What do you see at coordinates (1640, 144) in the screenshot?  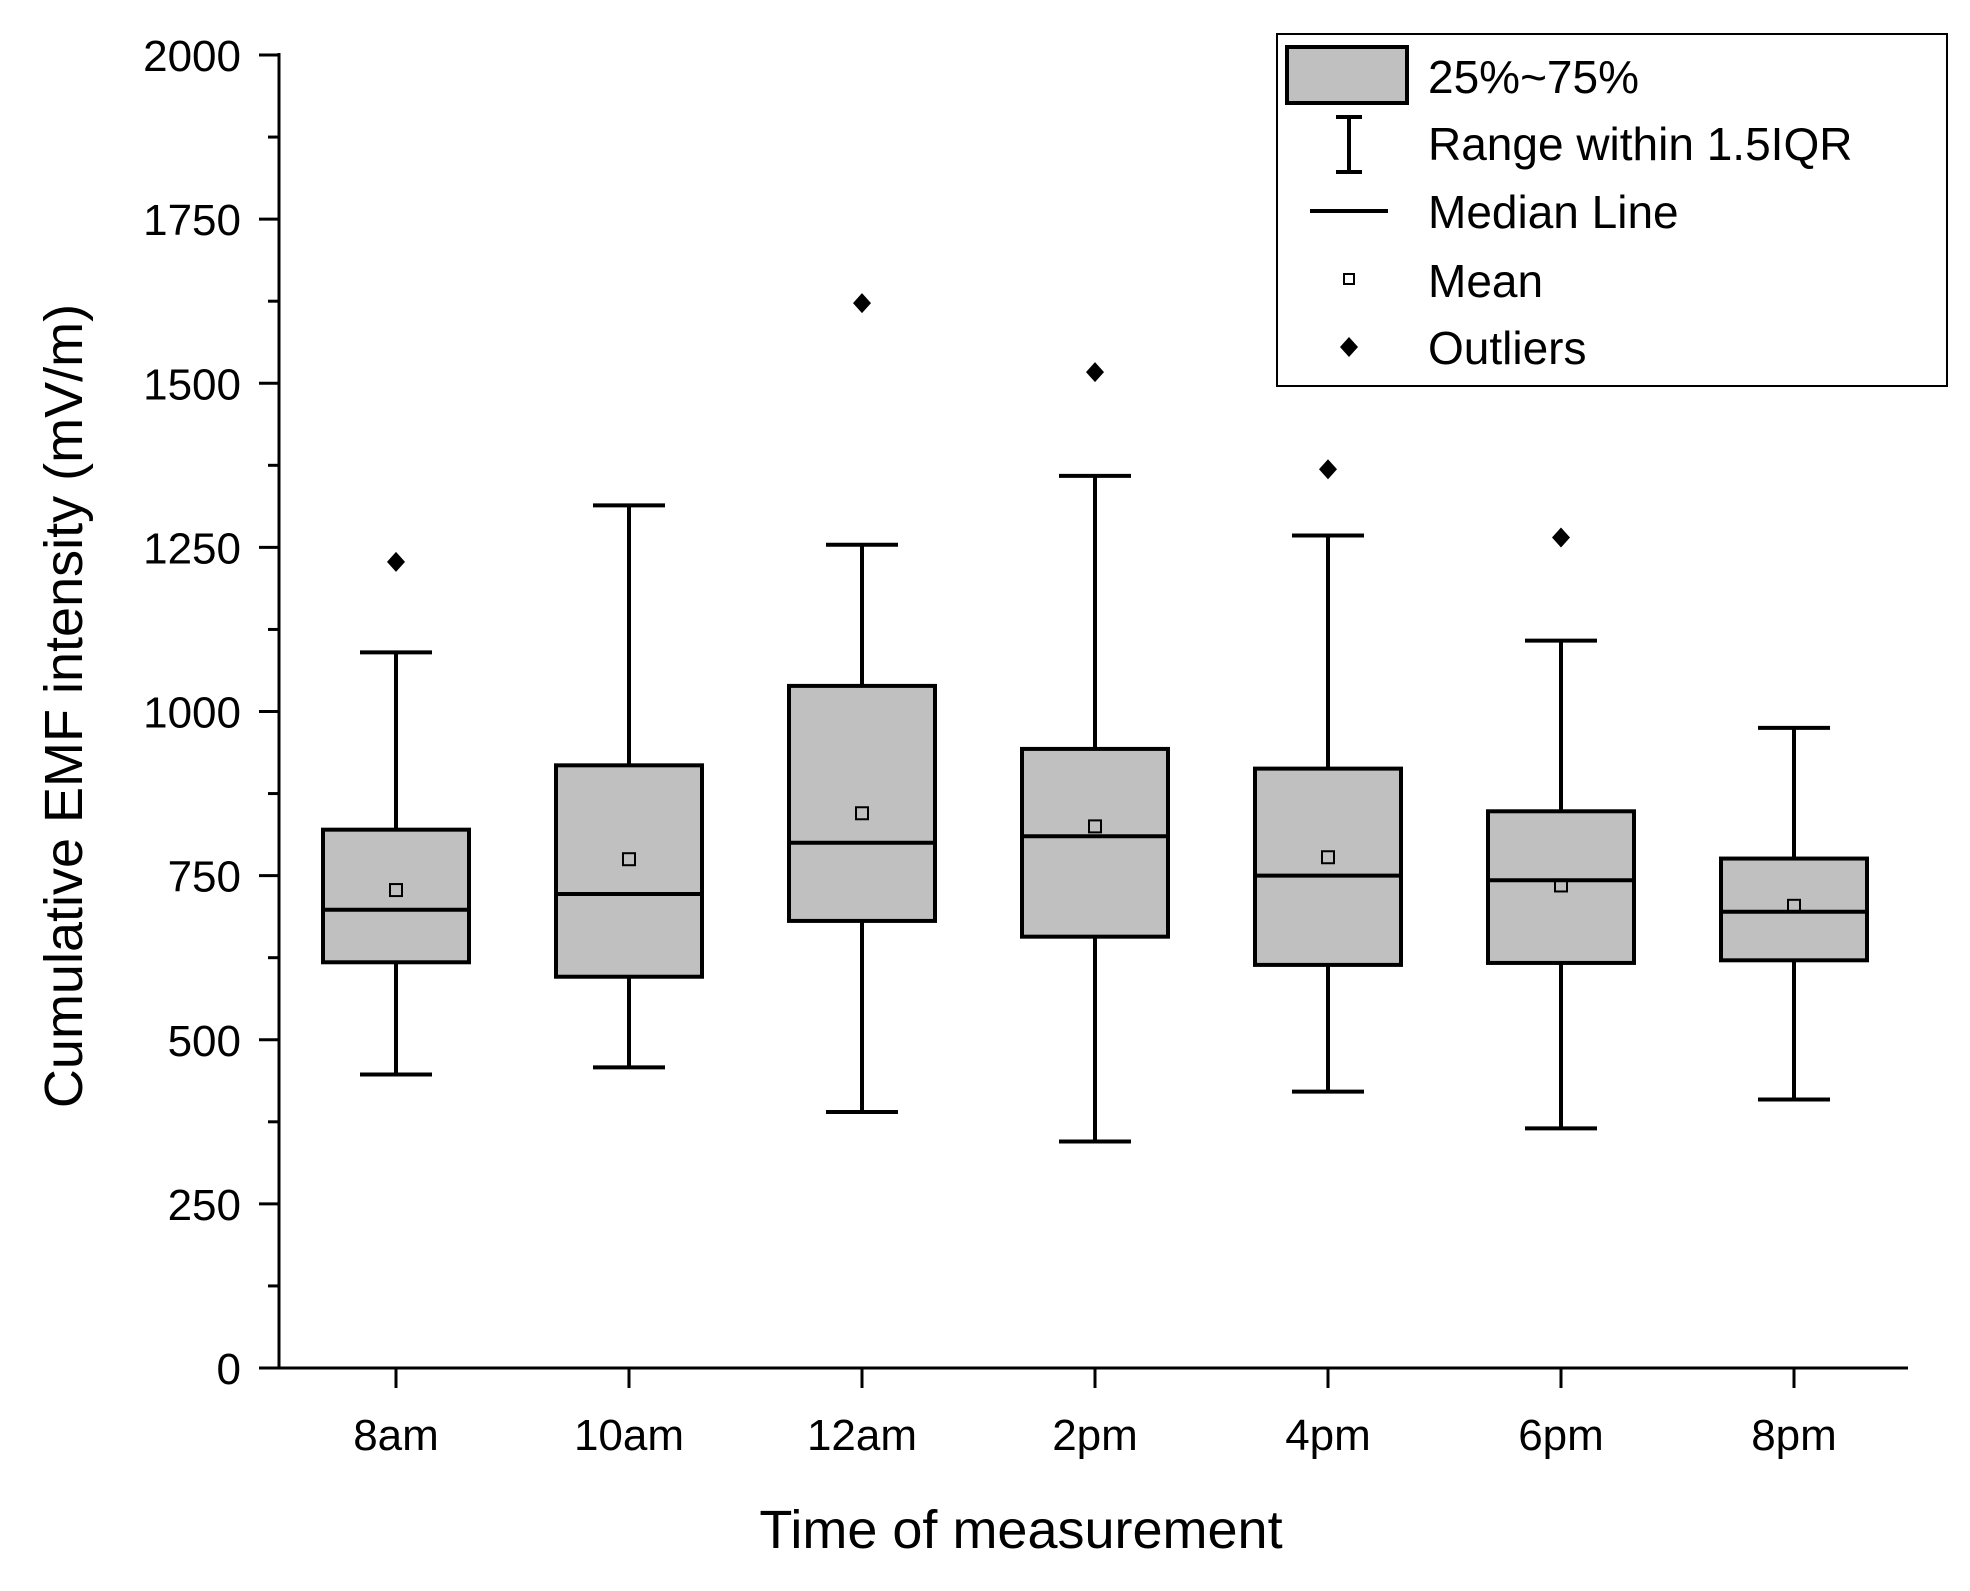 I see `legend-label-range: Range within 1.5IQR` at bounding box center [1640, 144].